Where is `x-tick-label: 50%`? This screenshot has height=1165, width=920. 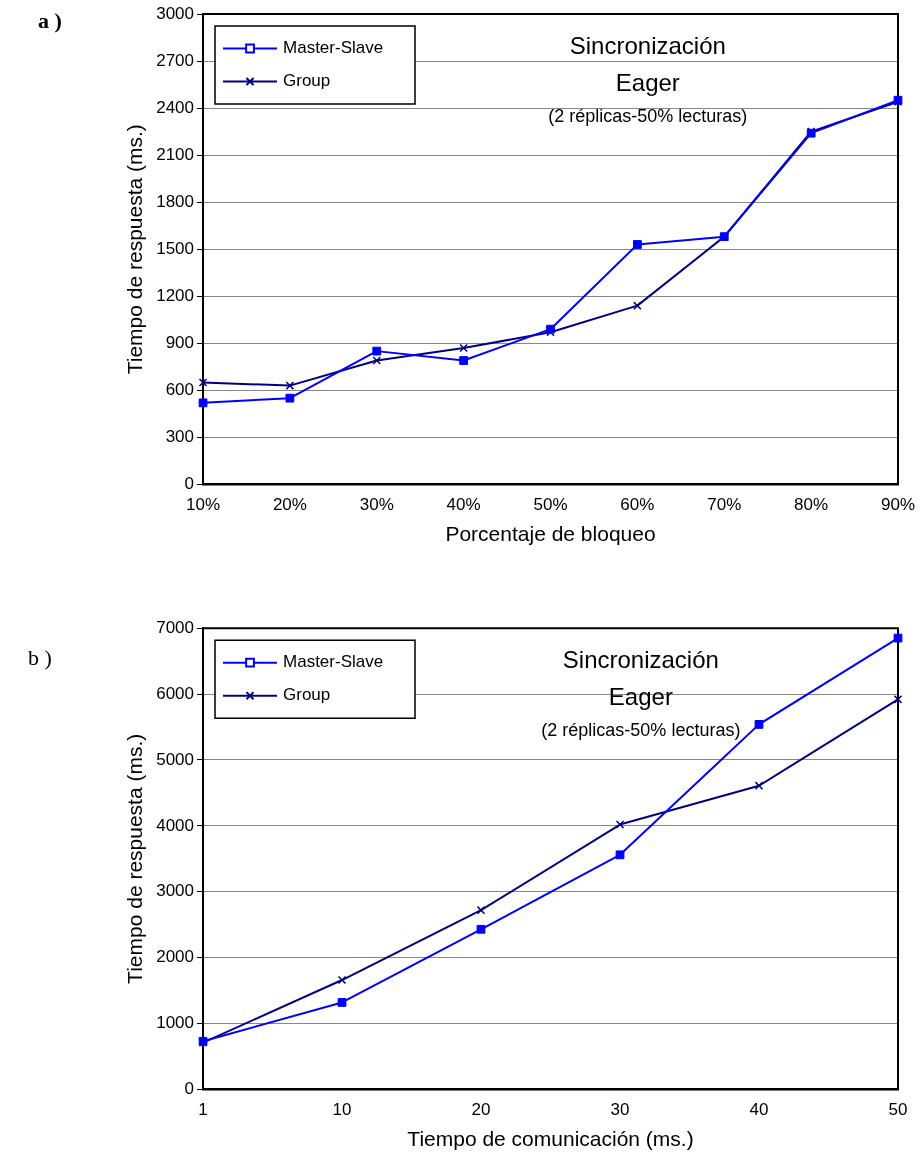 x-tick-label: 50% is located at coordinates (550, 505).